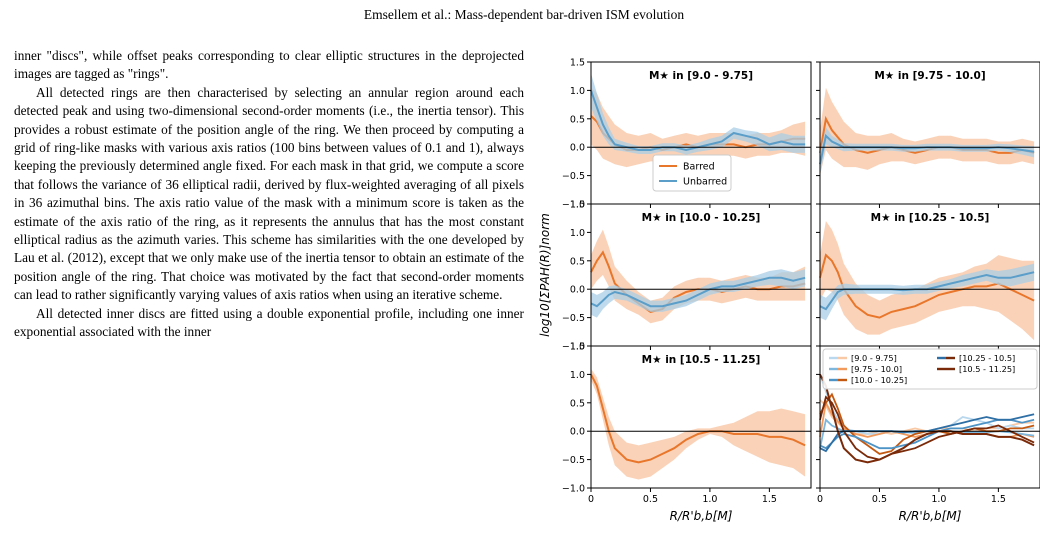 The width and height of the screenshot is (1048, 535). I want to click on panel-title: M★ in [9.0 - 9.75], so click(701, 76).